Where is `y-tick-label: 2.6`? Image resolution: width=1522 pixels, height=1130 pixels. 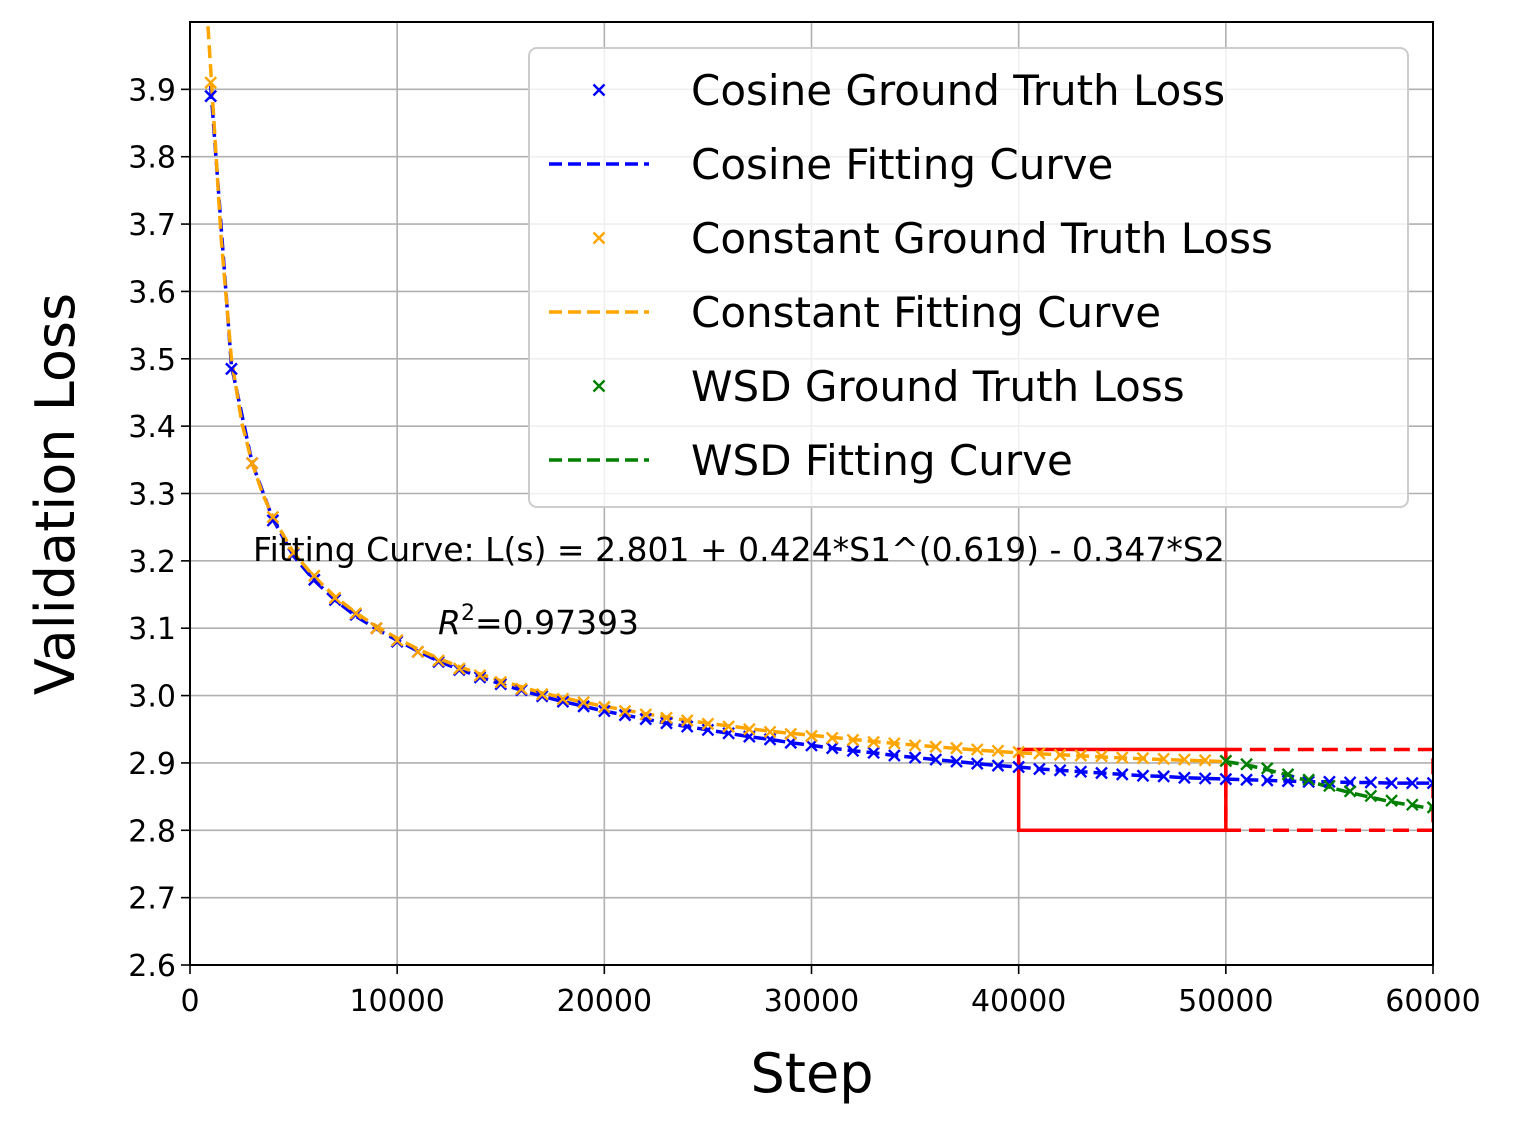 y-tick-label: 2.6 is located at coordinates (152, 966).